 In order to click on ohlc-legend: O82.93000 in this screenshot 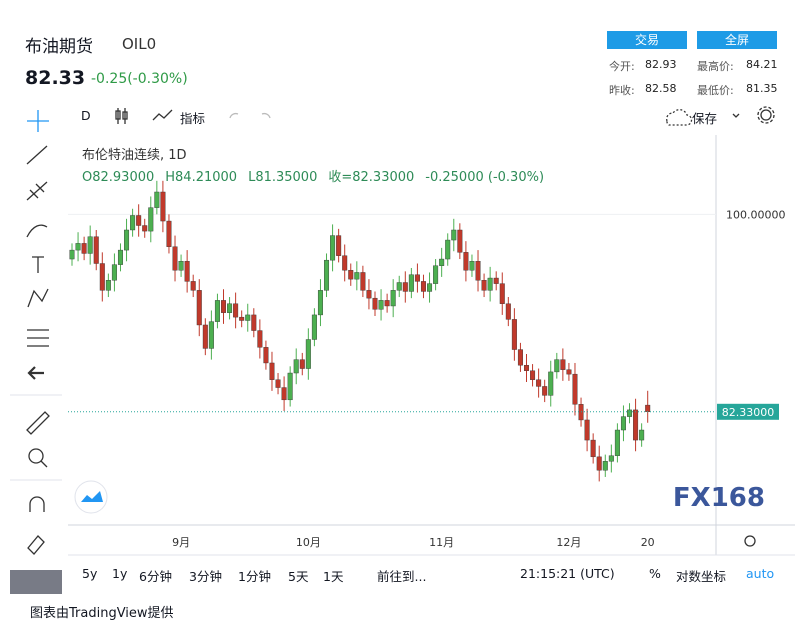, I will do `click(118, 177)`.